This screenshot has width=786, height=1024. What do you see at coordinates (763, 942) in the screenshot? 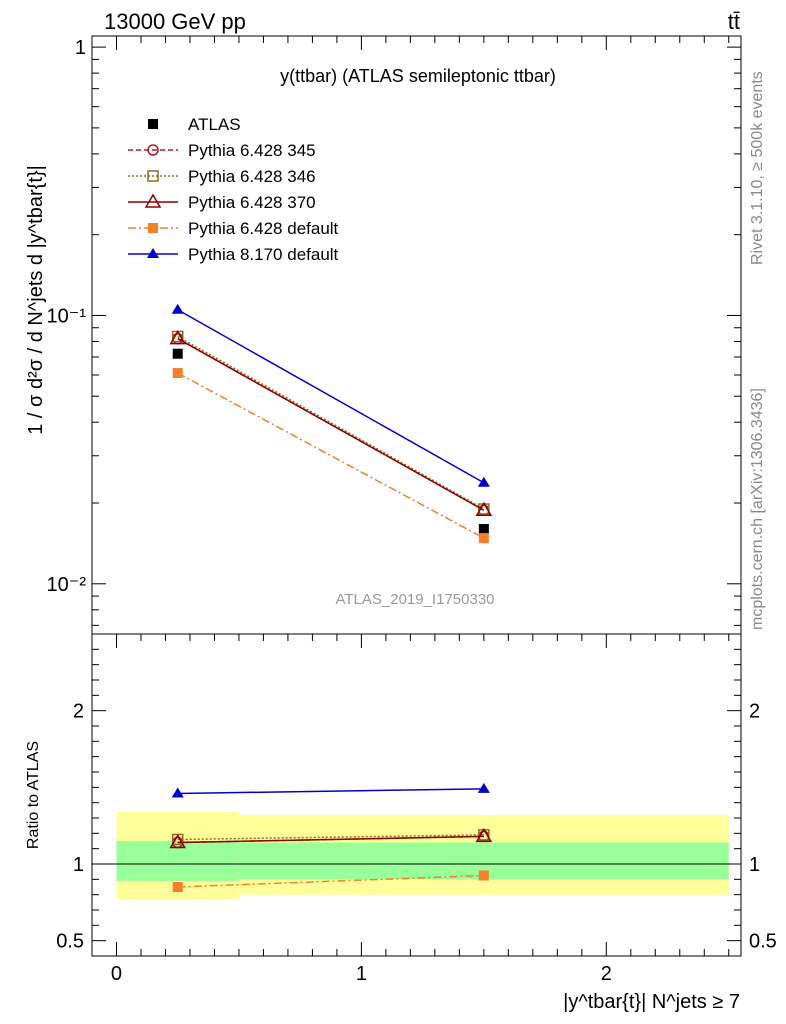
I see `ratio-y-tick-label-right: 0.5` at bounding box center [763, 942].